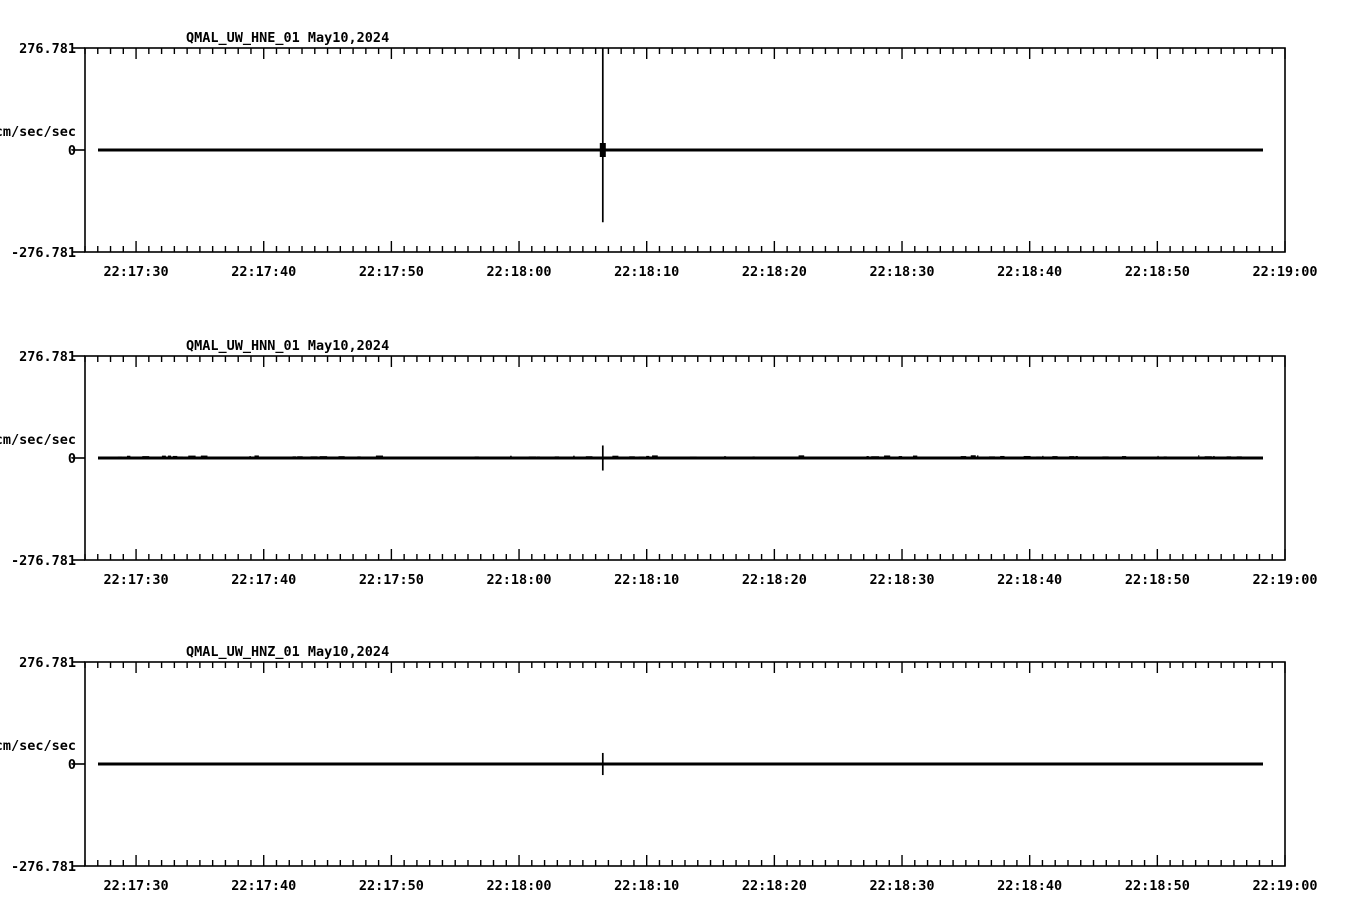 The width and height of the screenshot is (1358, 924). What do you see at coordinates (391, 580) in the screenshot?
I see `x-axis-tick-label: 22:17:50` at bounding box center [391, 580].